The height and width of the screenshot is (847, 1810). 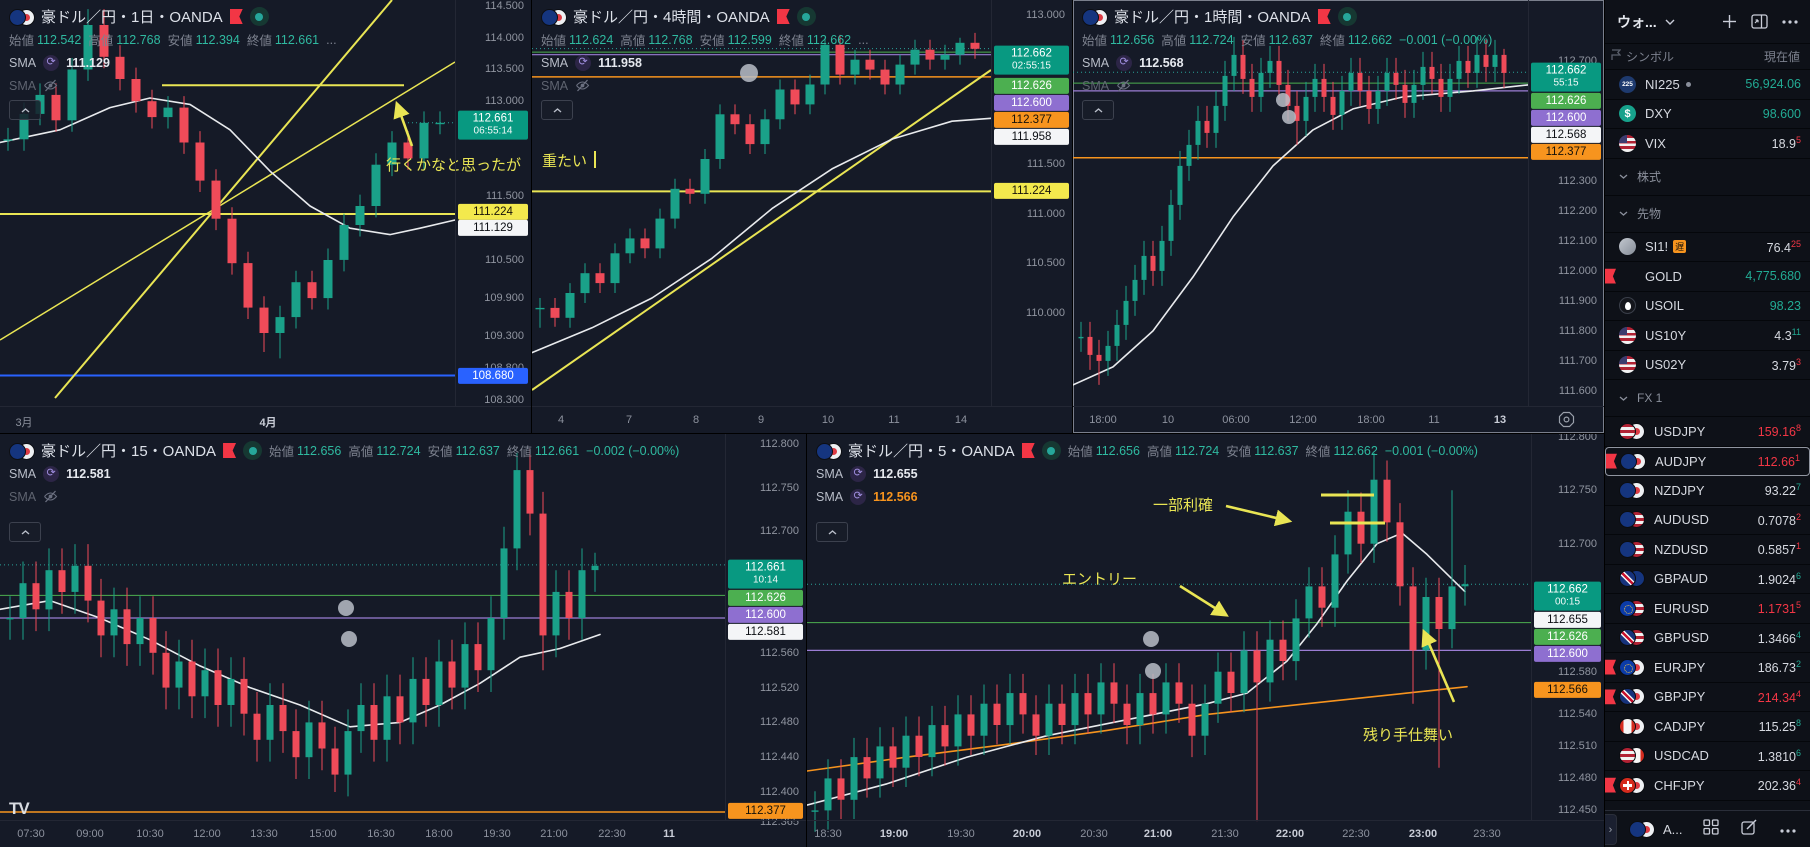 I want to click on time-axis-label: 13:30, so click(x=264, y=834).